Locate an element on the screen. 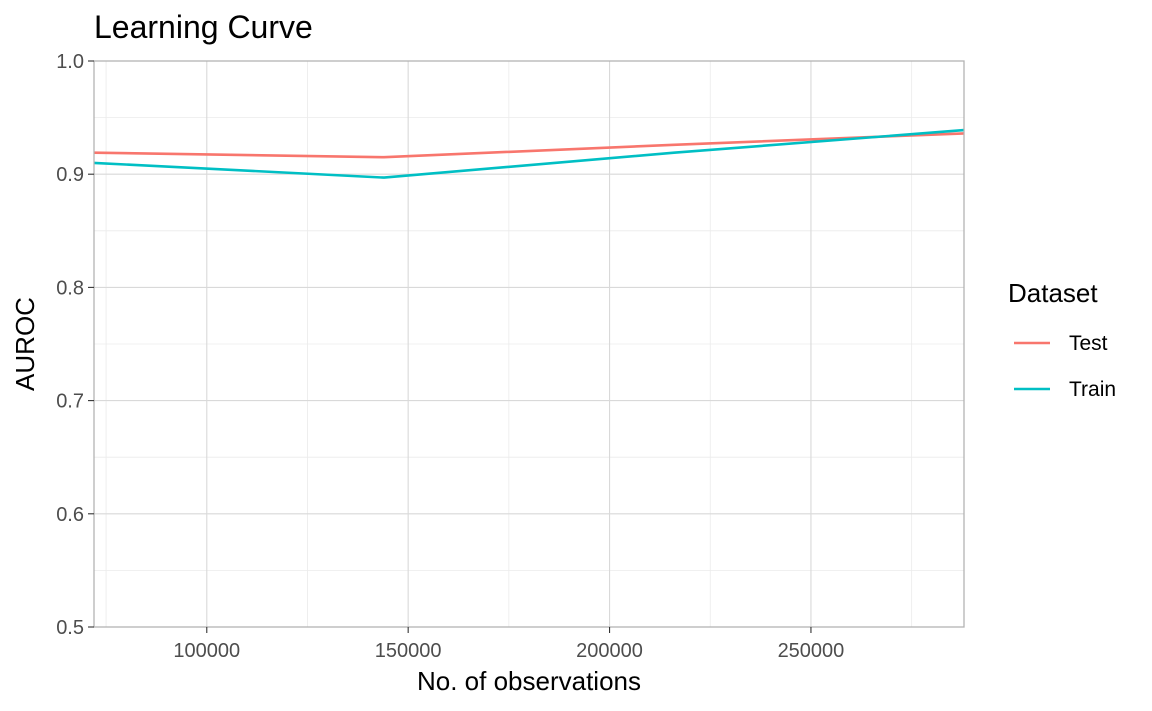  legend-items: Test Train is located at coordinates (1065, 366).